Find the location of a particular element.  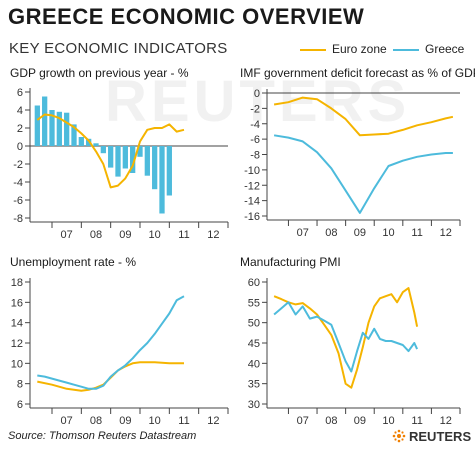

legend-swatch-greece is located at coordinates (406, 49).